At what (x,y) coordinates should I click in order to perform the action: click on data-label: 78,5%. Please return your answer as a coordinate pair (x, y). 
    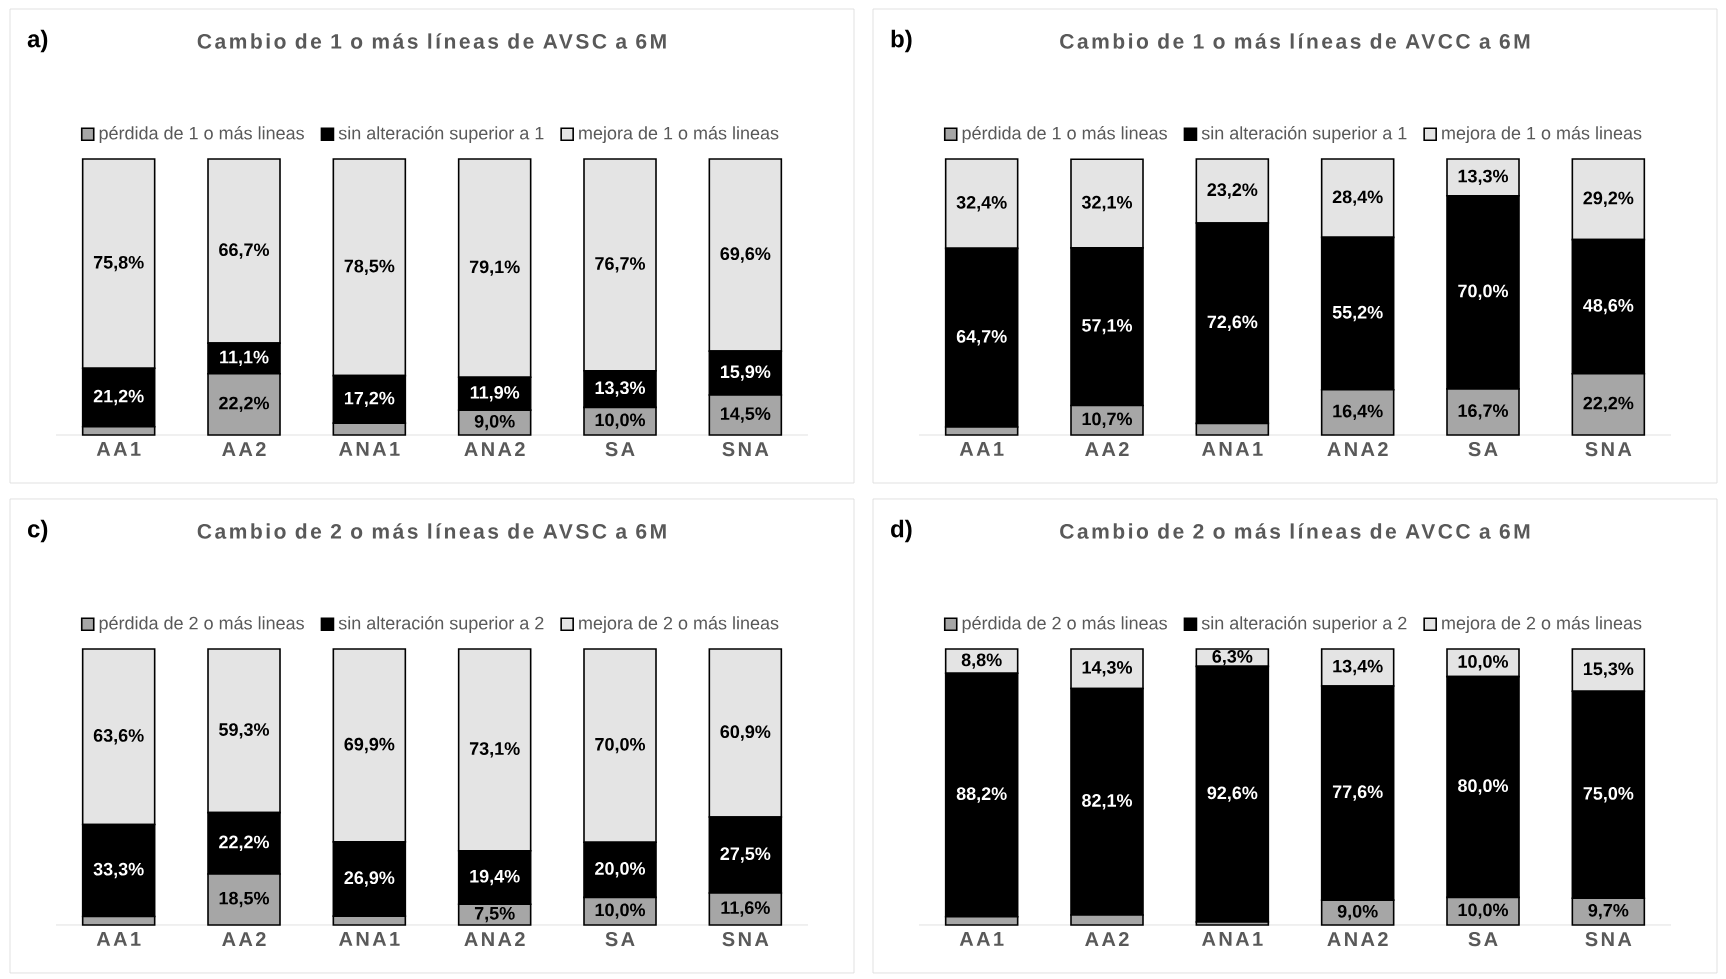
    Looking at the image, I should click on (369, 267).